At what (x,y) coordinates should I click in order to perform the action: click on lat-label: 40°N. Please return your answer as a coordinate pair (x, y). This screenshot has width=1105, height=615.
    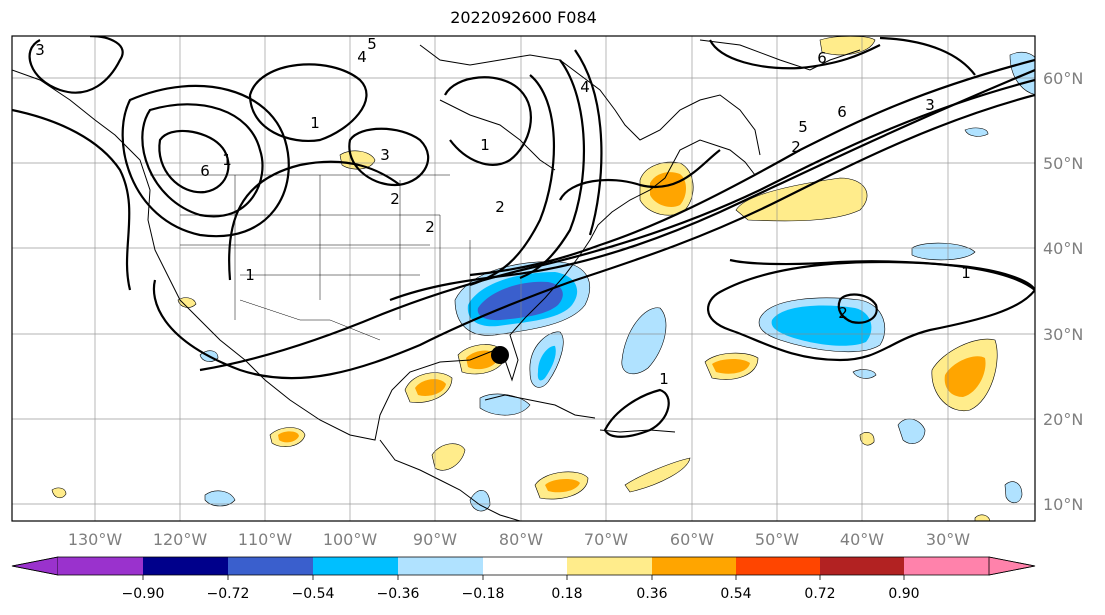
    Looking at the image, I should click on (1063, 248).